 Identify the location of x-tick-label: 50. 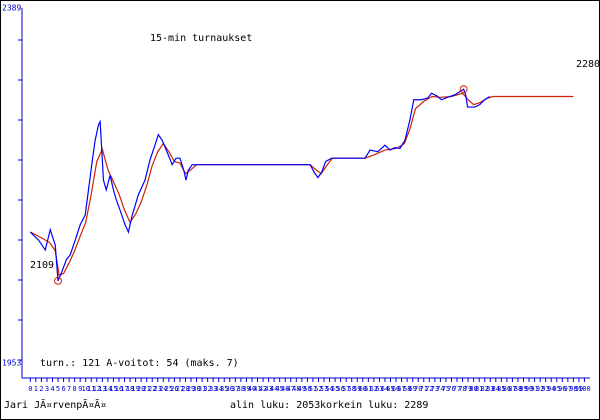
(307, 389).